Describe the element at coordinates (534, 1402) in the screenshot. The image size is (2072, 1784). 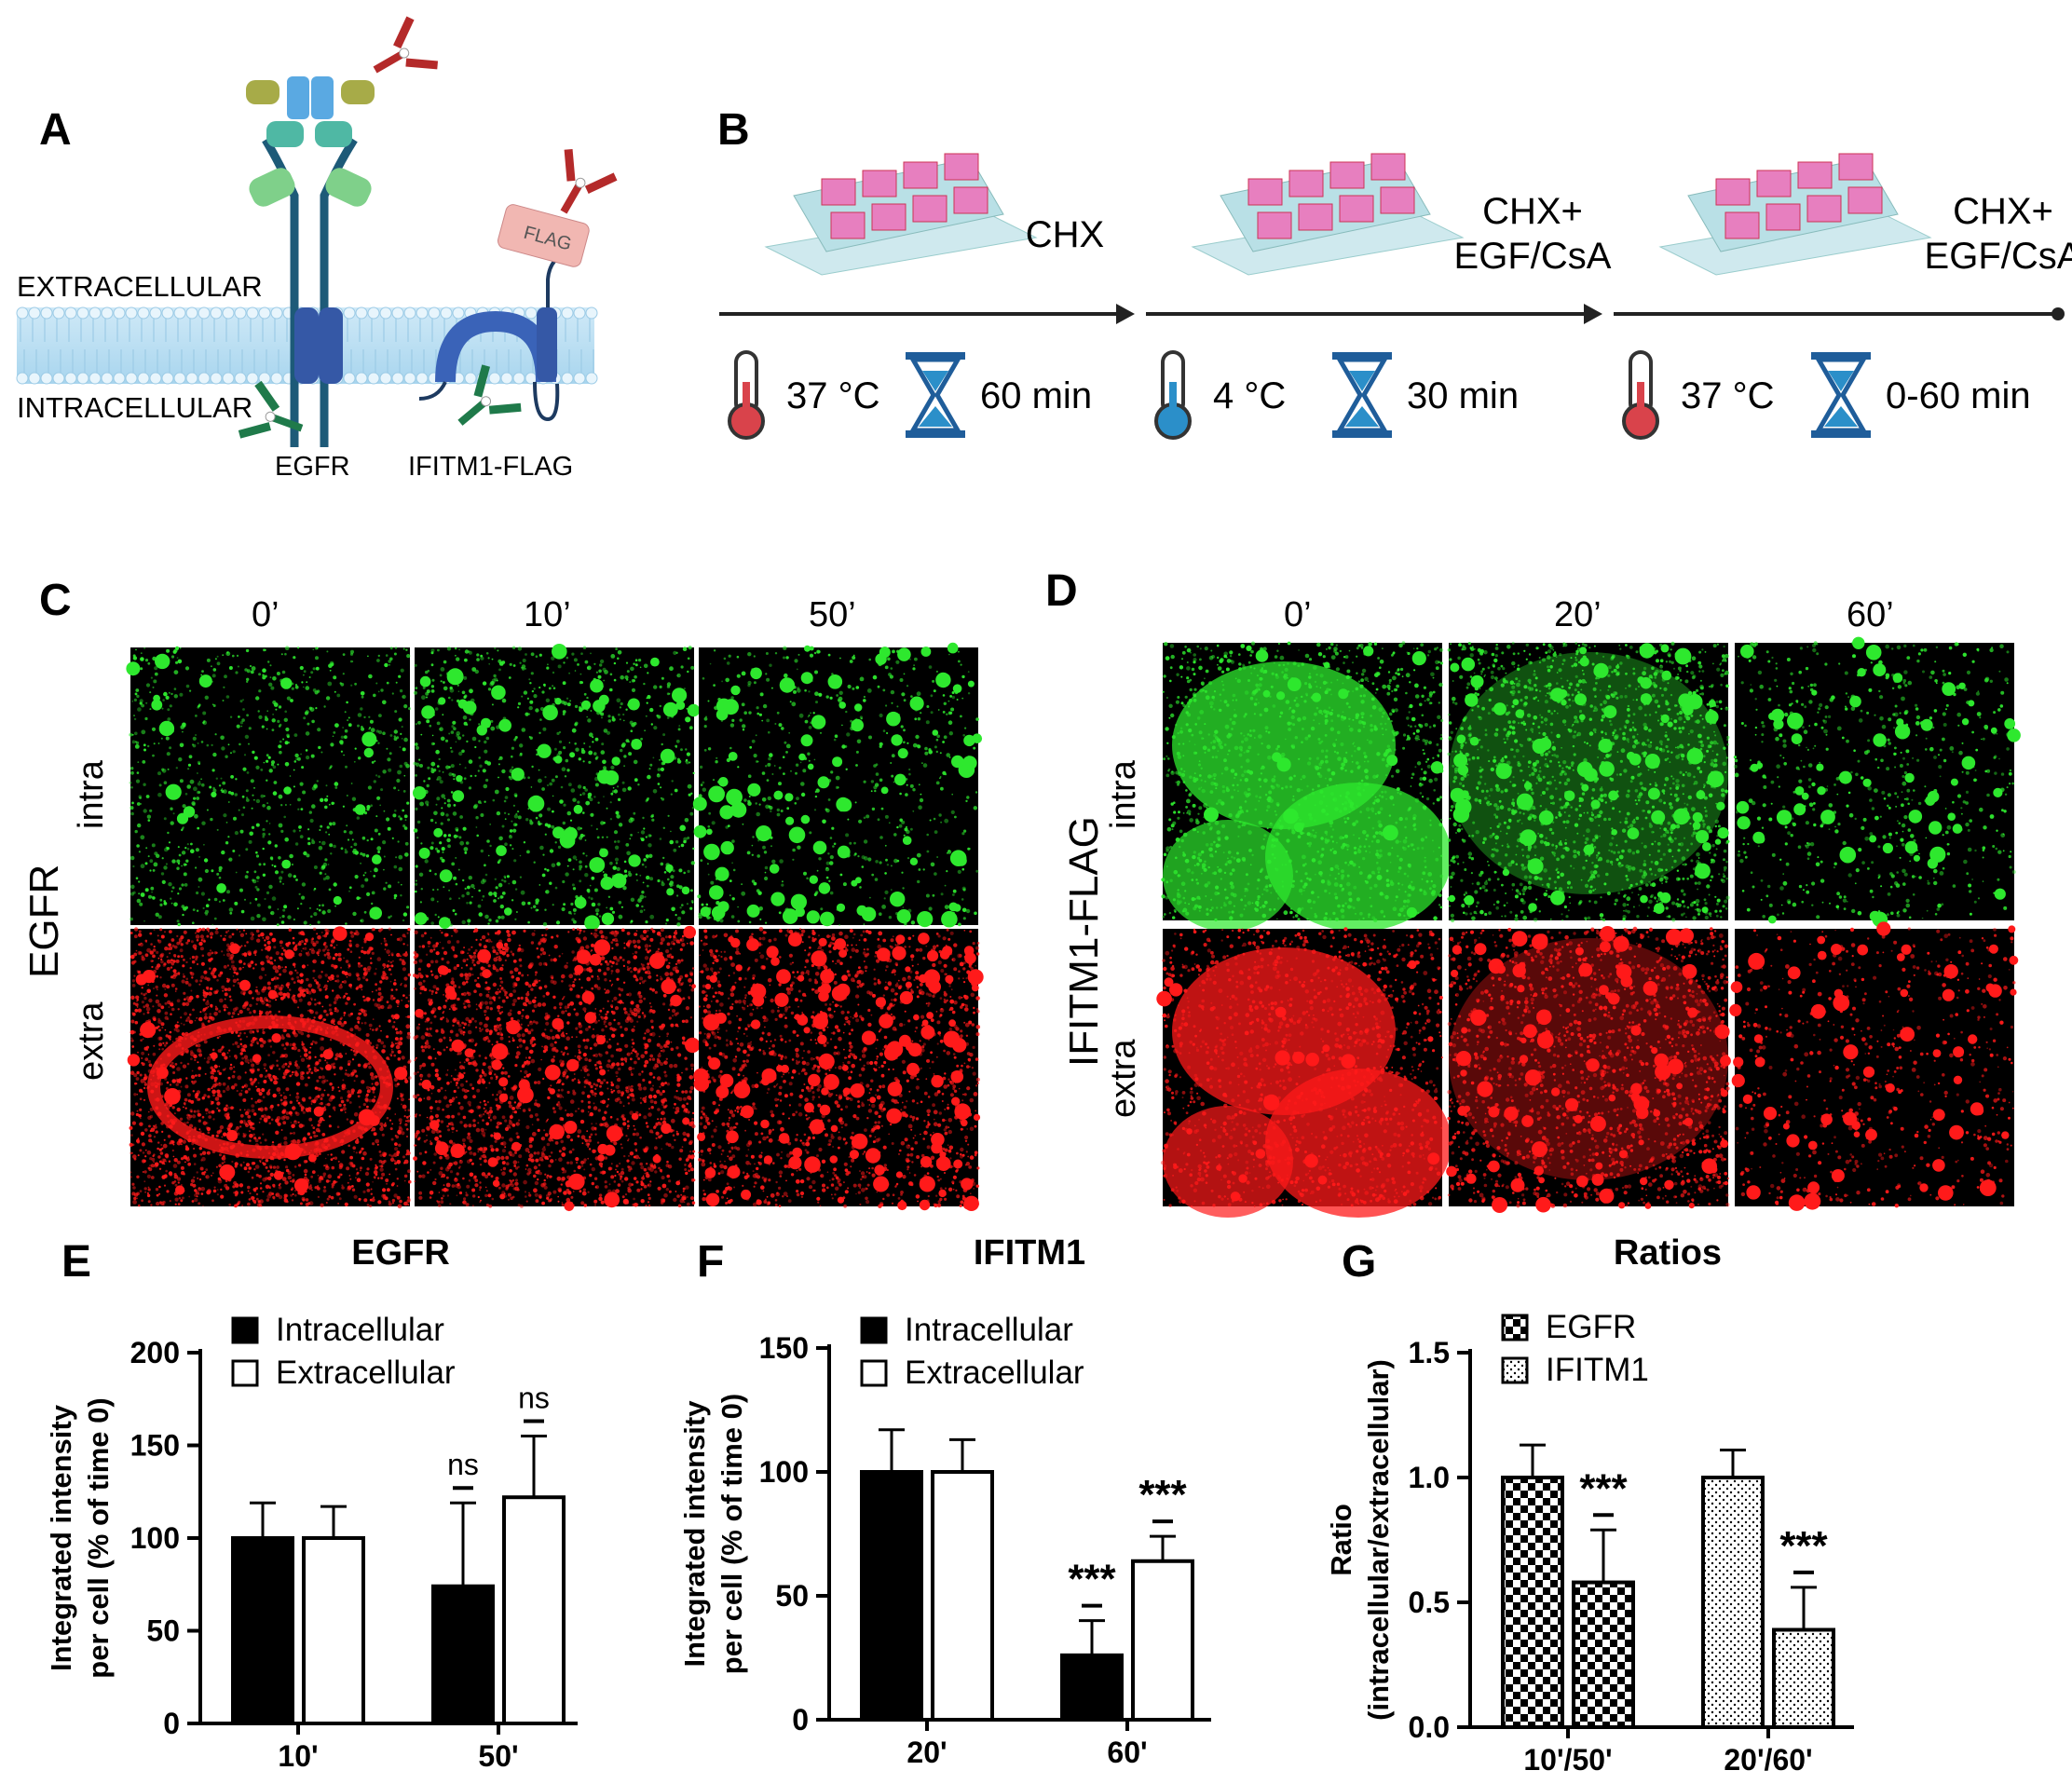
I see `significance-annotation: ns` at that location.